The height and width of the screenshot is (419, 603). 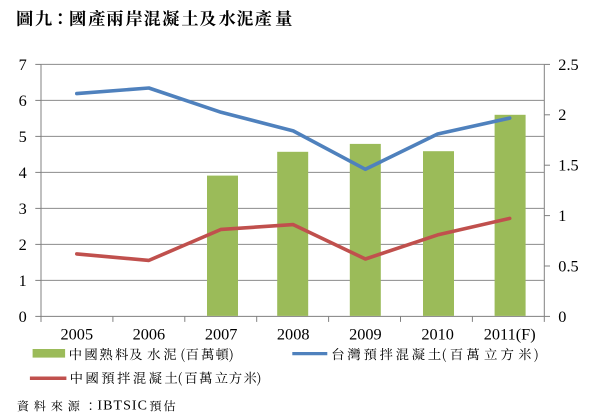 I want to click on svg-text: 2006, so click(x=149, y=334).